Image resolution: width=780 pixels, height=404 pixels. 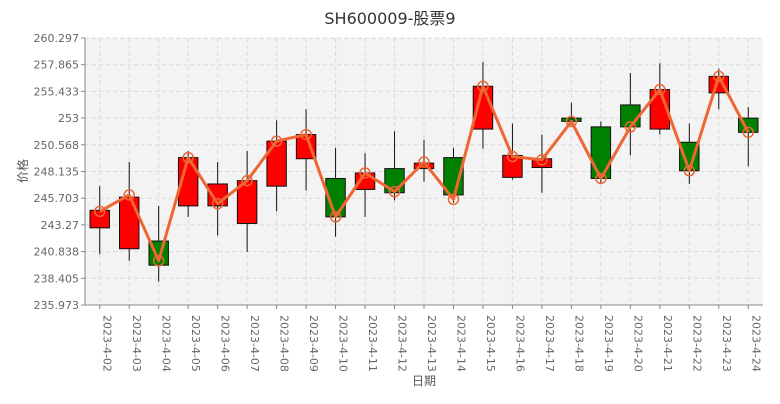 What do you see at coordinates (57, 278) in the screenshot?
I see `y-tick-label: 238.405` at bounding box center [57, 278].